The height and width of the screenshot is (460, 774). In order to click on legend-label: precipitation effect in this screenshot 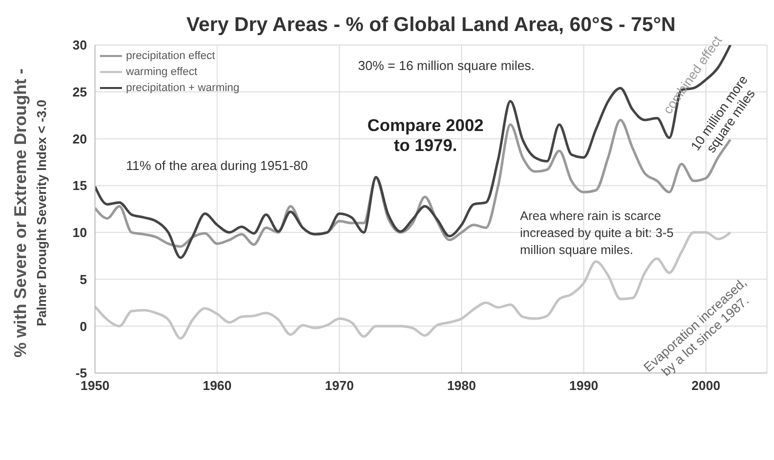, I will do `click(171, 56)`.